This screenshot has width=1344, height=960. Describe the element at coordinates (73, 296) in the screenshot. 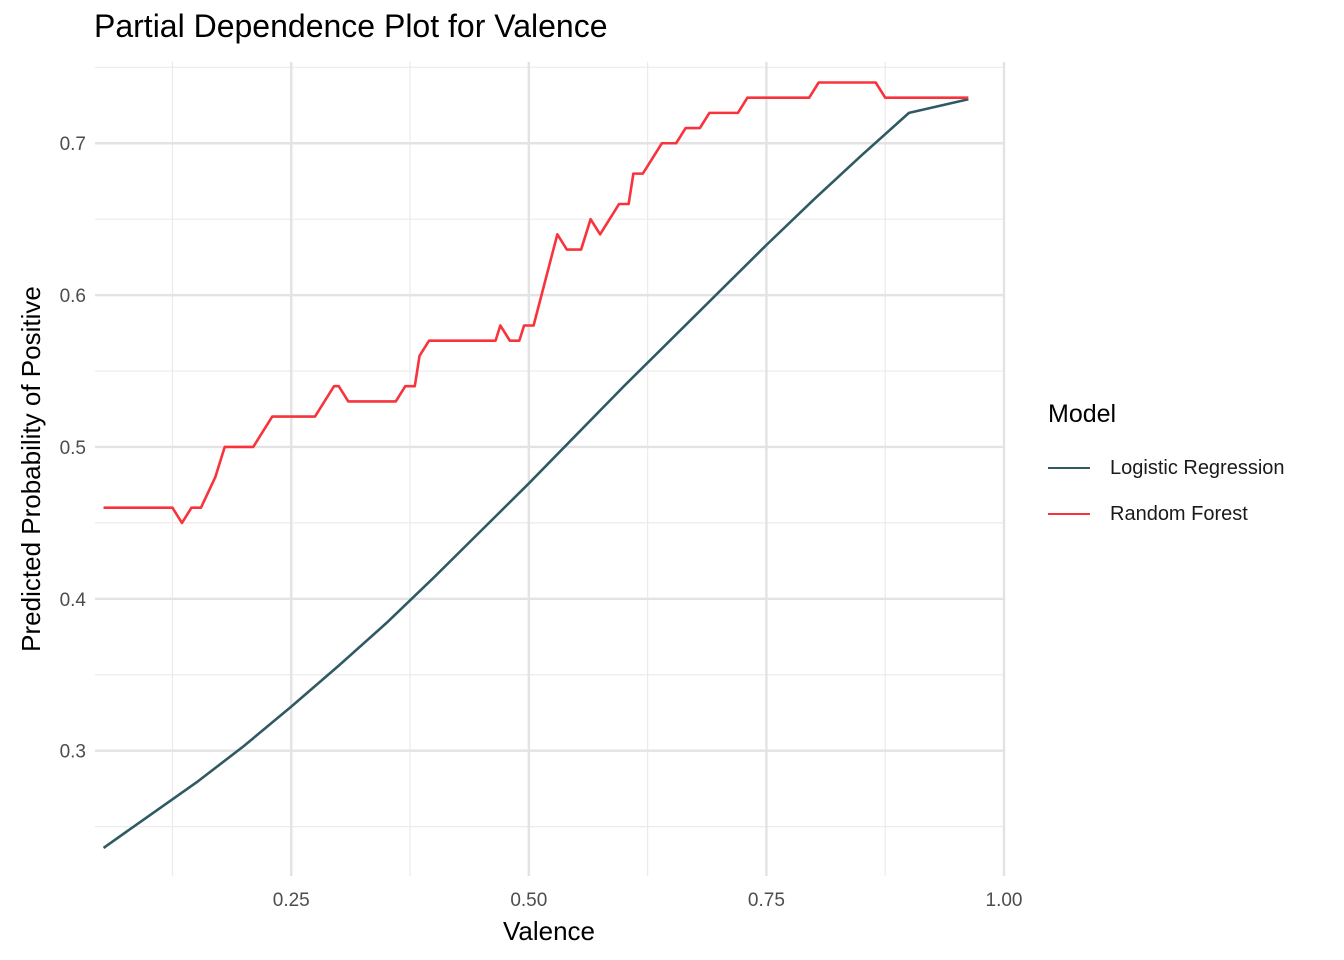

I see `y-tick-label-3: 0.6` at that location.